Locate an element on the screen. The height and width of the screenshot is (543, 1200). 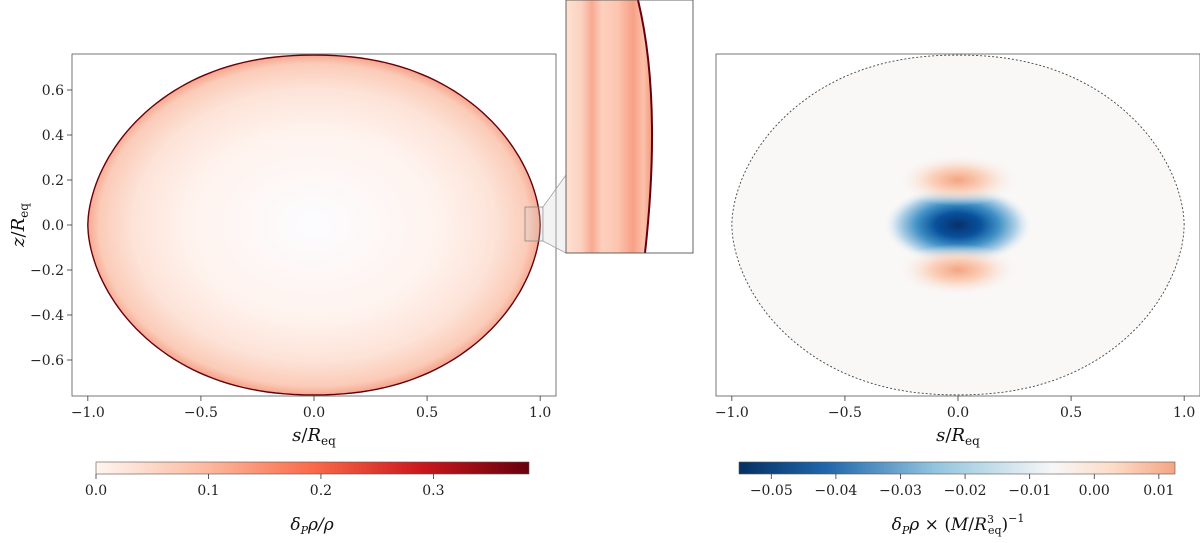
zoom-inset is located at coordinates (609, 127).